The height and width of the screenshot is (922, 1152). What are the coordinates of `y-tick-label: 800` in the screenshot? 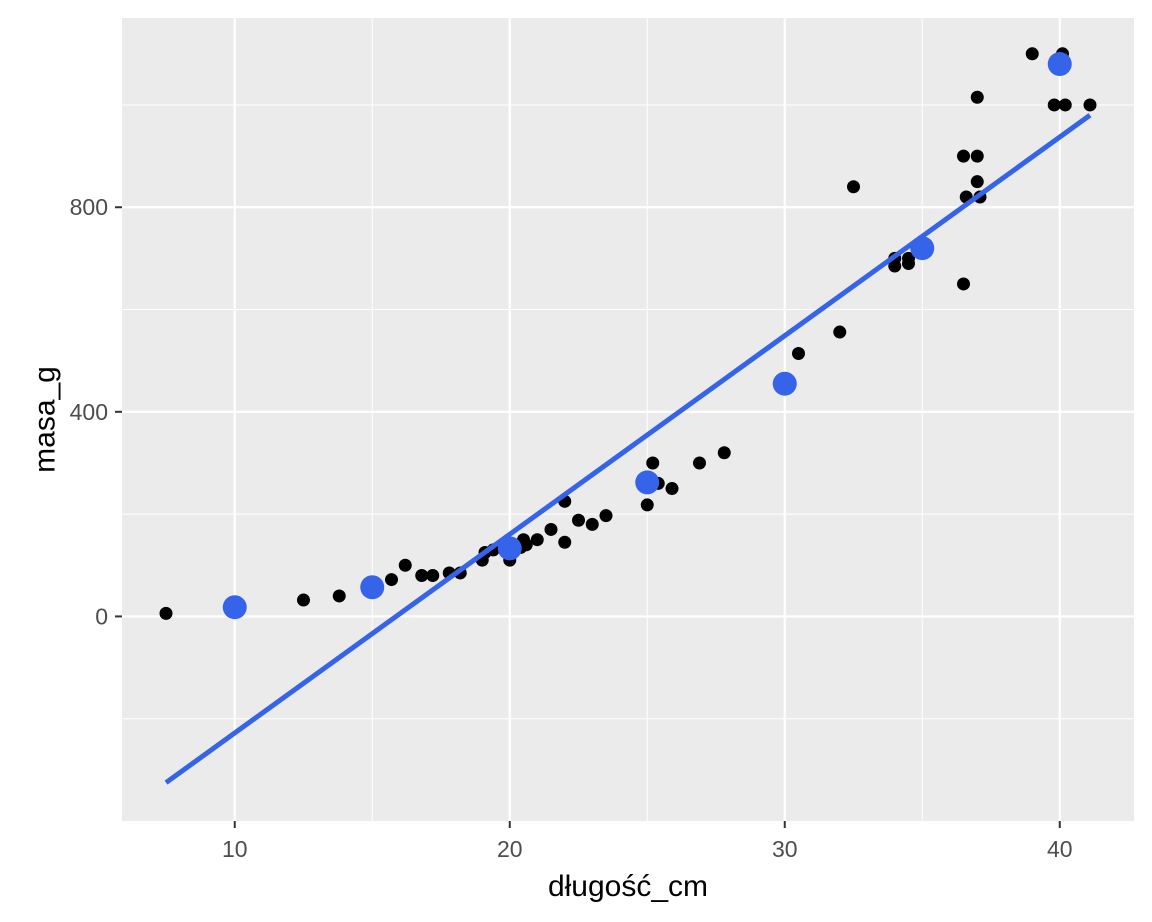 It's located at (89, 207).